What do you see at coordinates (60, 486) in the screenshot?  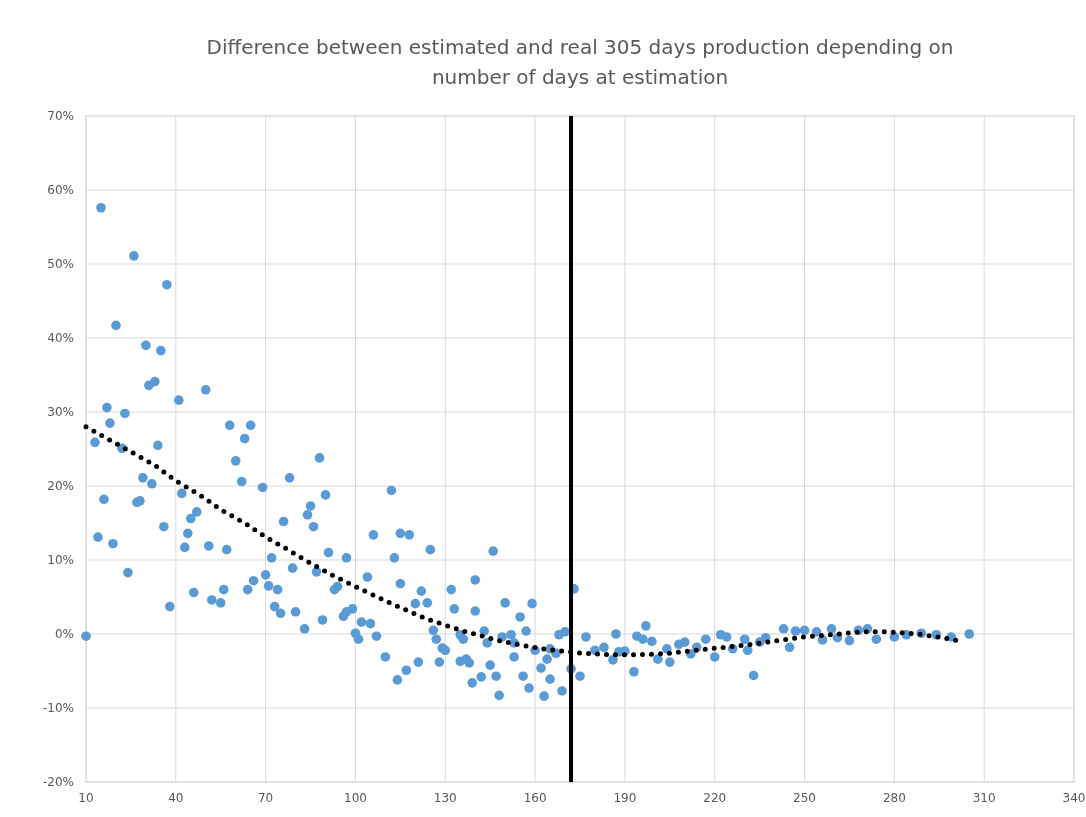 I see `y-tick-label: 20%` at bounding box center [60, 486].